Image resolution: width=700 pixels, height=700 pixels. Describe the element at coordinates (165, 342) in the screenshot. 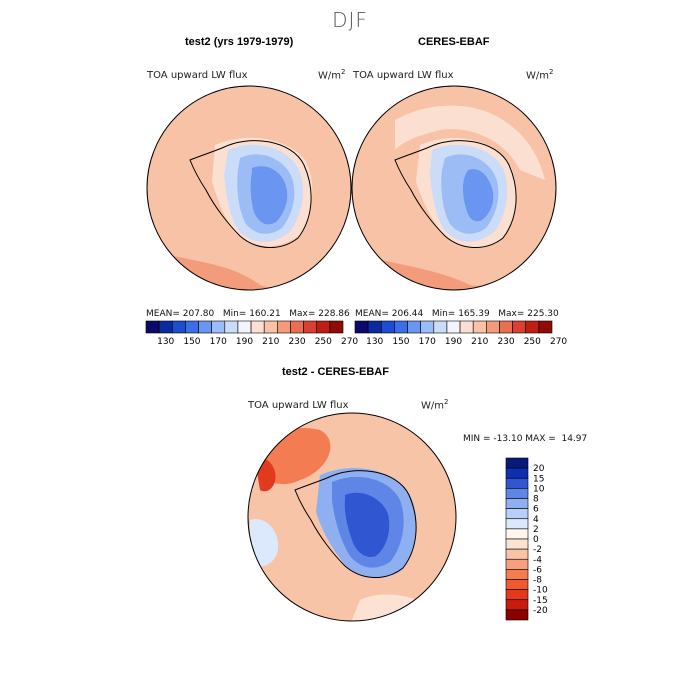

I see `panel1-colorbar-tick-label: 130` at that location.